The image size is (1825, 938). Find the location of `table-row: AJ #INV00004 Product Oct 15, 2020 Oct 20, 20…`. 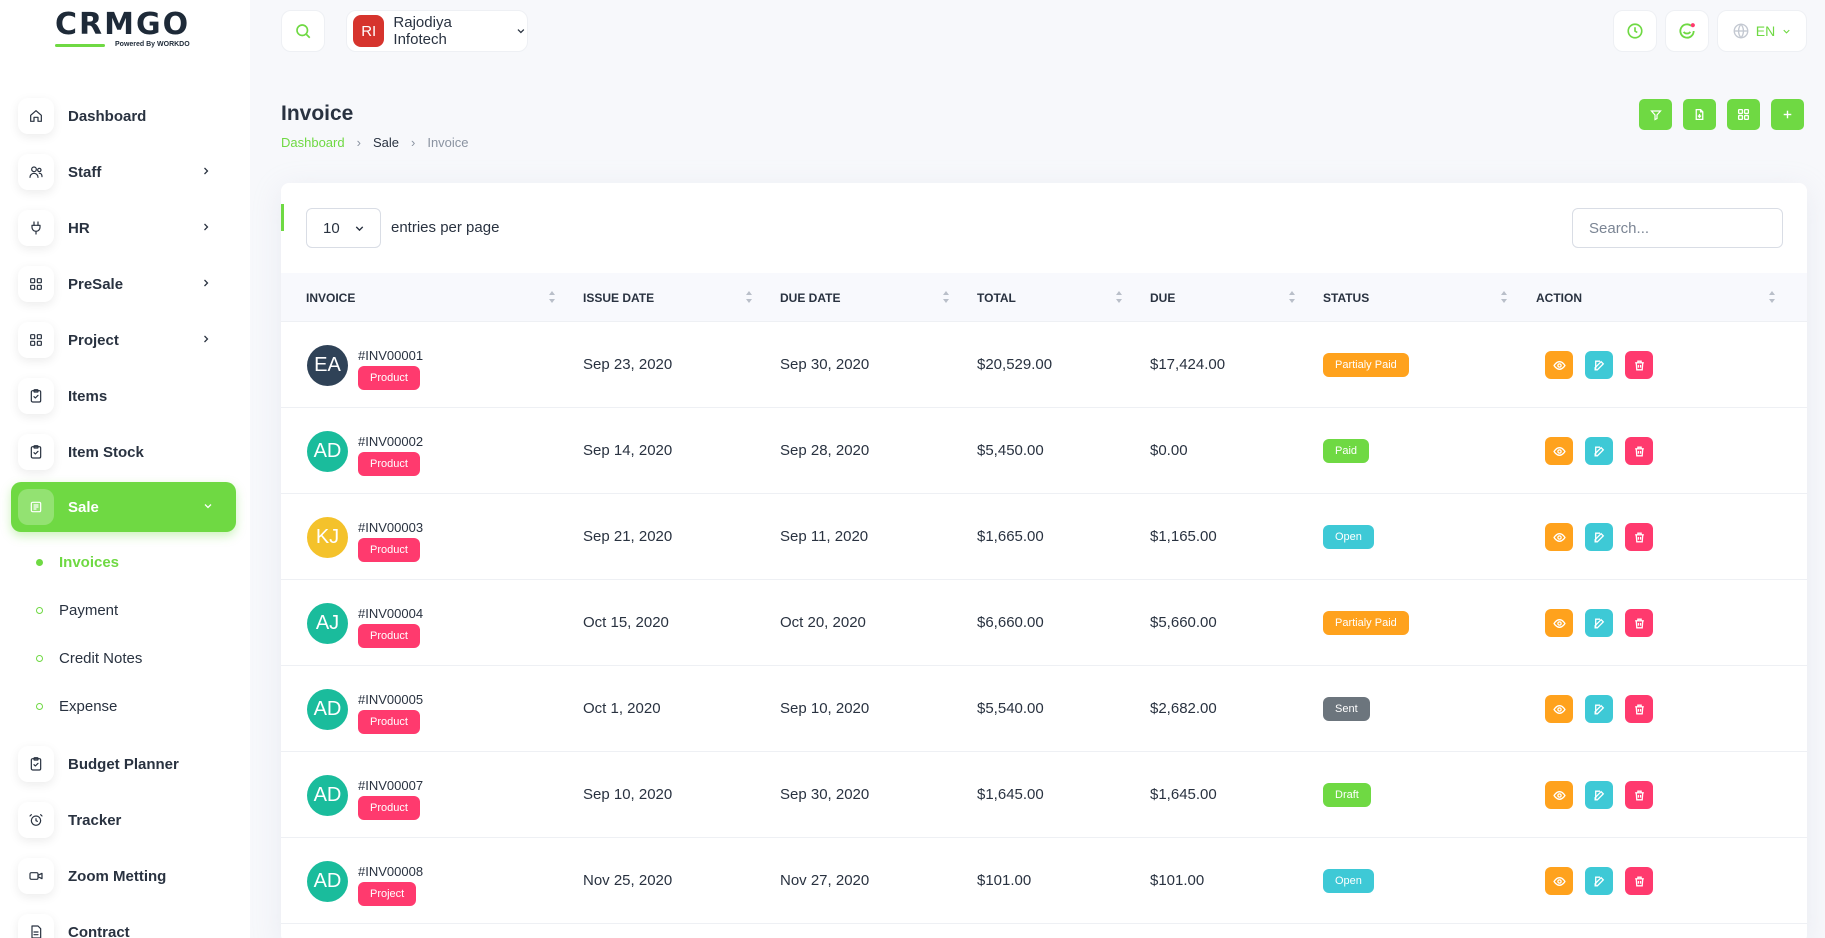

table-row: AJ #INV00004 Product Oct 15, 2020 Oct 20, 20… is located at coordinates (1044, 623).